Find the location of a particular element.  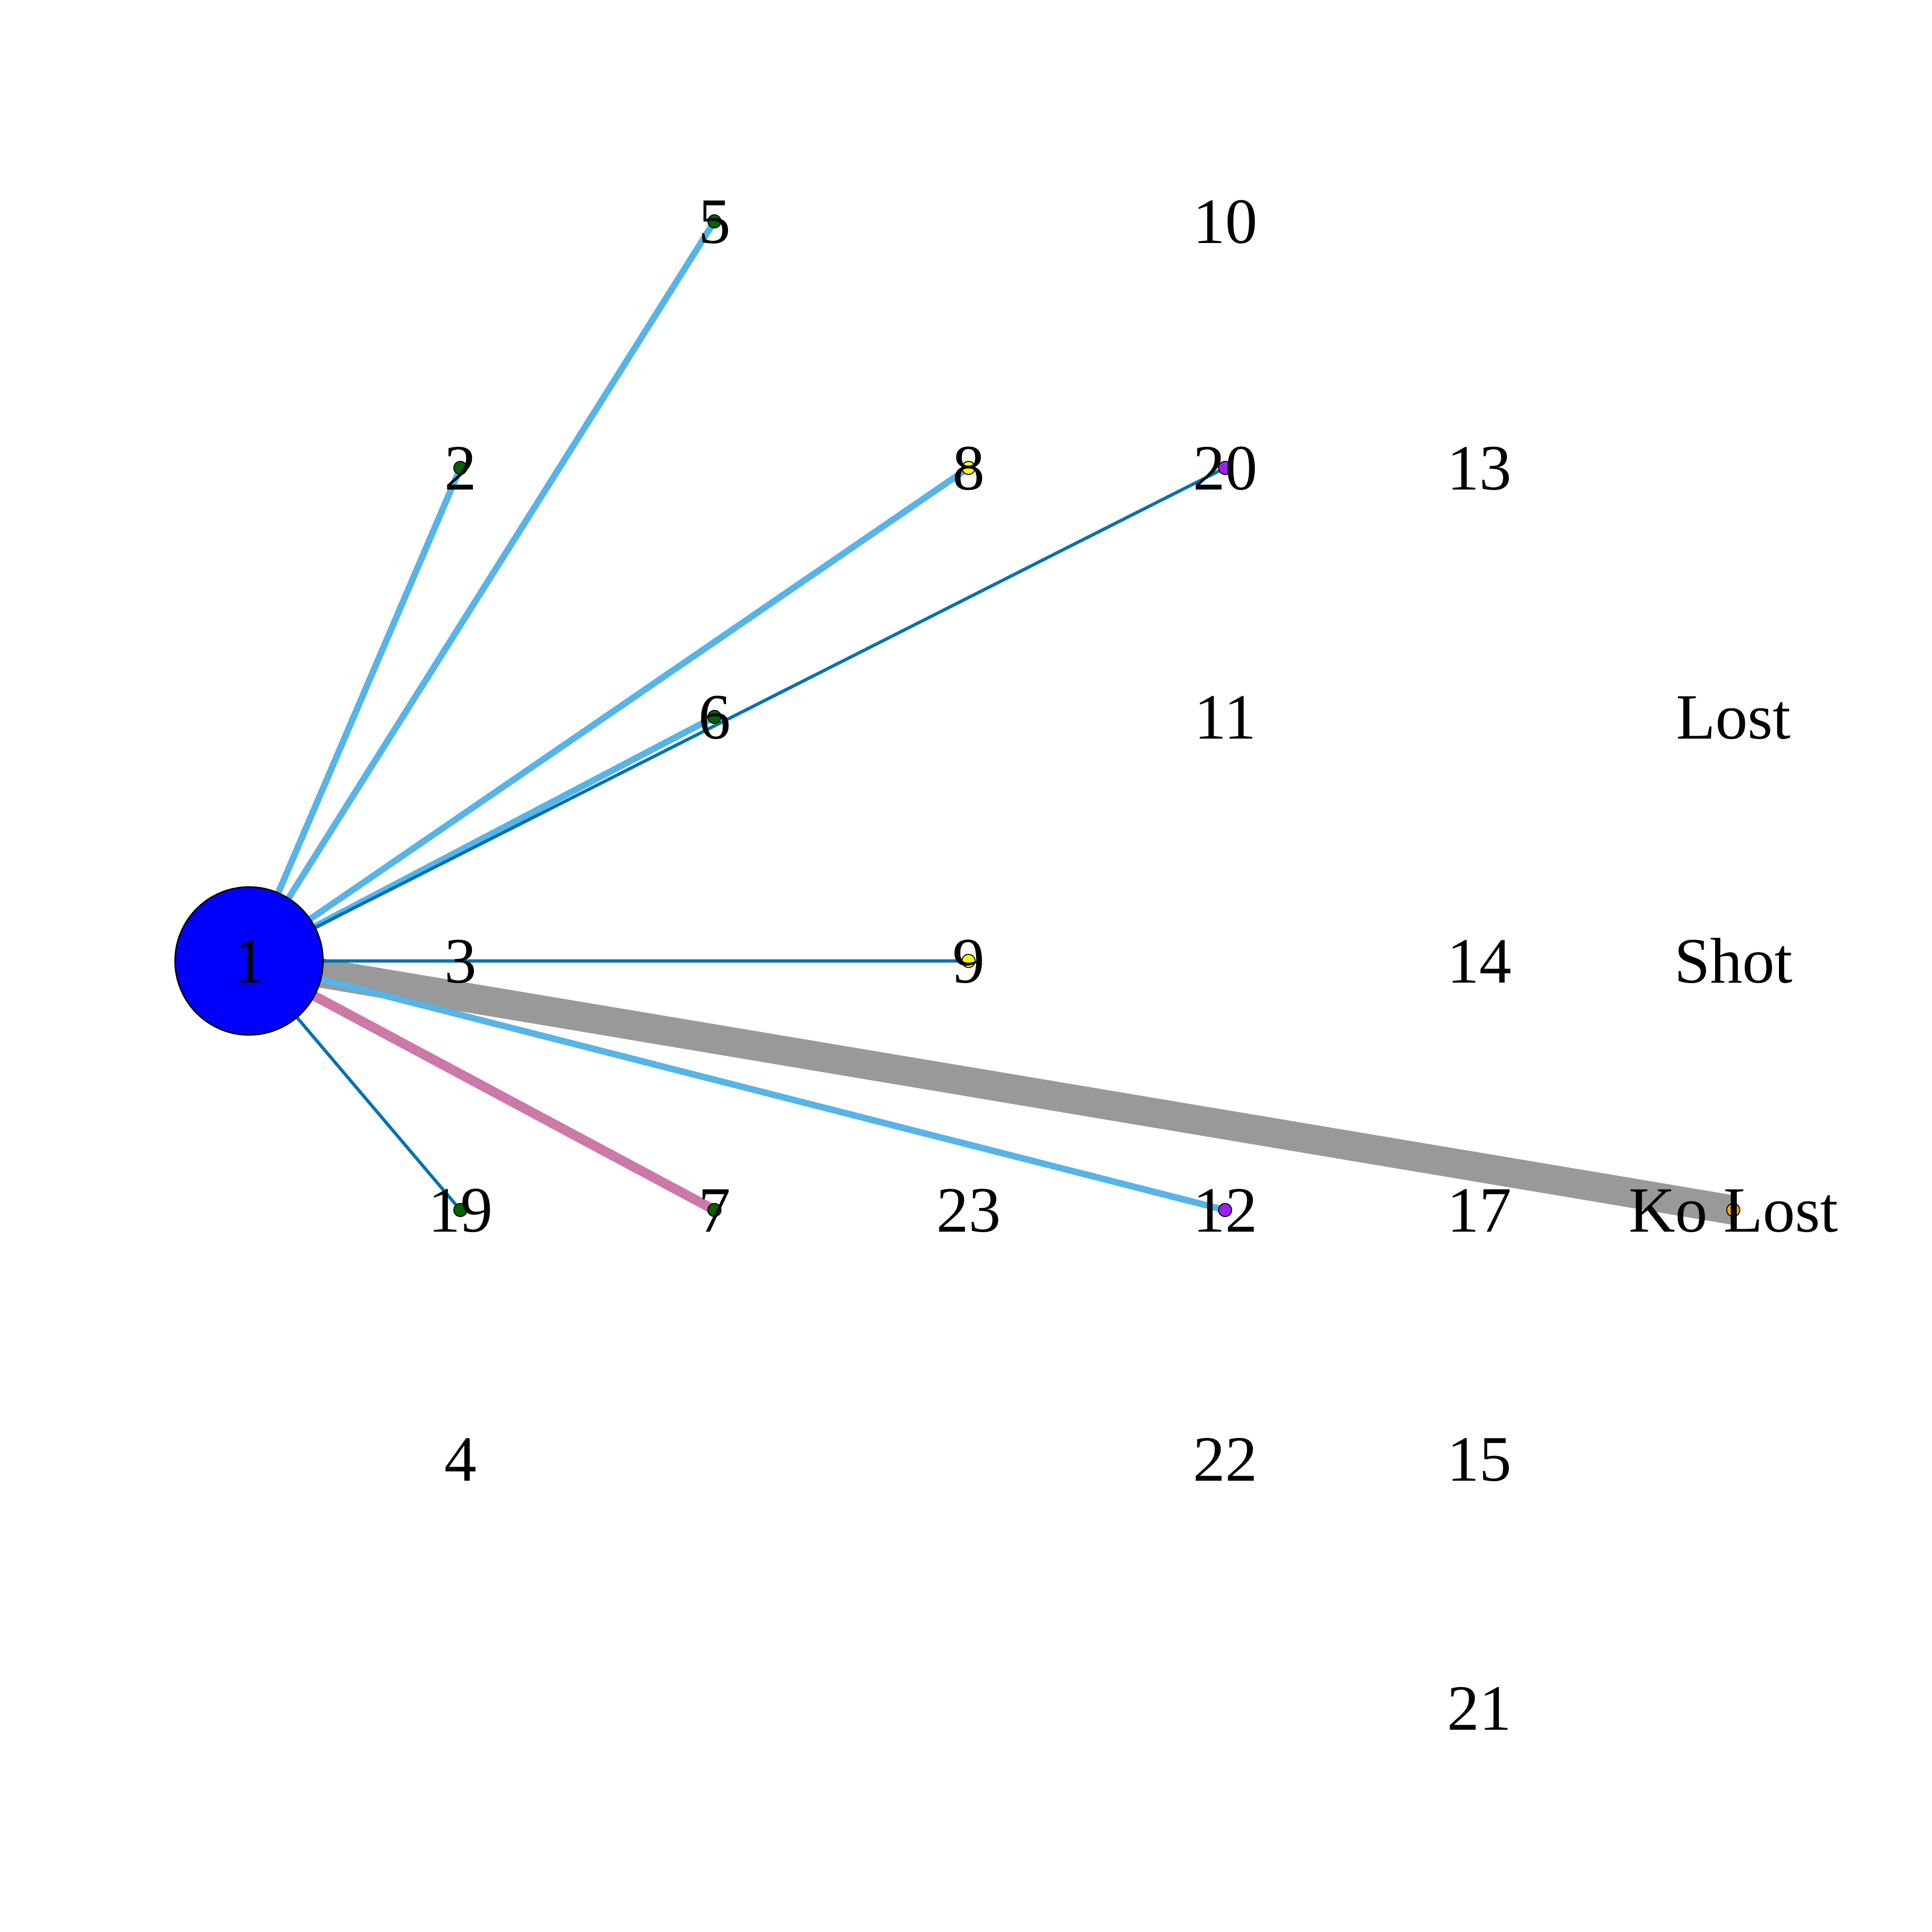

node-label-12: 12 is located at coordinates (1225, 1210).